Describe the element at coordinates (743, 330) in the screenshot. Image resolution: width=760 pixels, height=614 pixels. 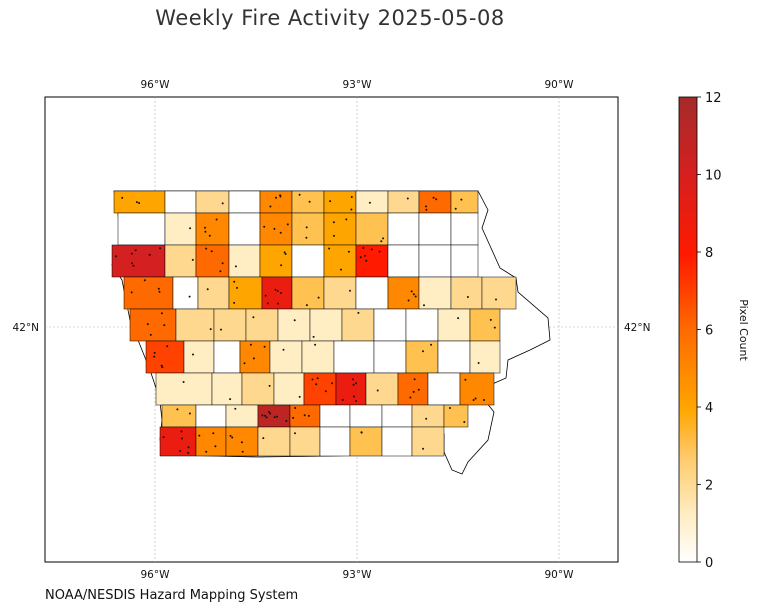
I see `colorbar-label: Pixel Count` at that location.